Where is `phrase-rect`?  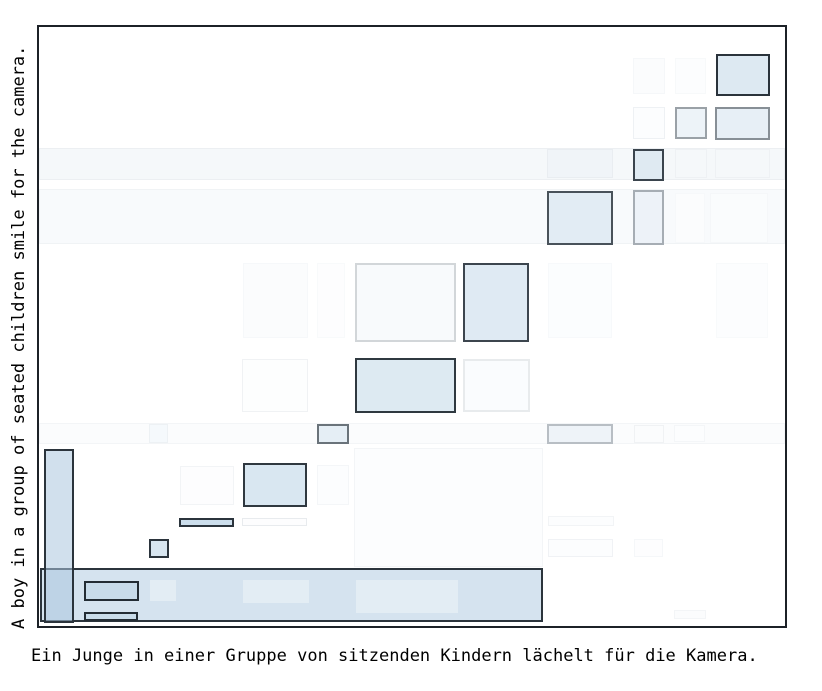
phrase-rect is located at coordinates (58, 536).